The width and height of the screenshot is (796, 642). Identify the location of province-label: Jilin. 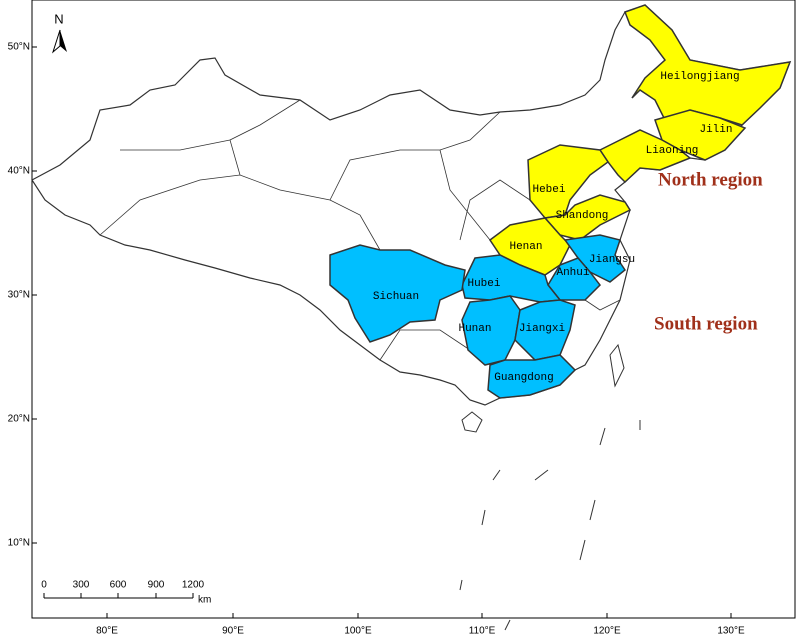
(715, 130).